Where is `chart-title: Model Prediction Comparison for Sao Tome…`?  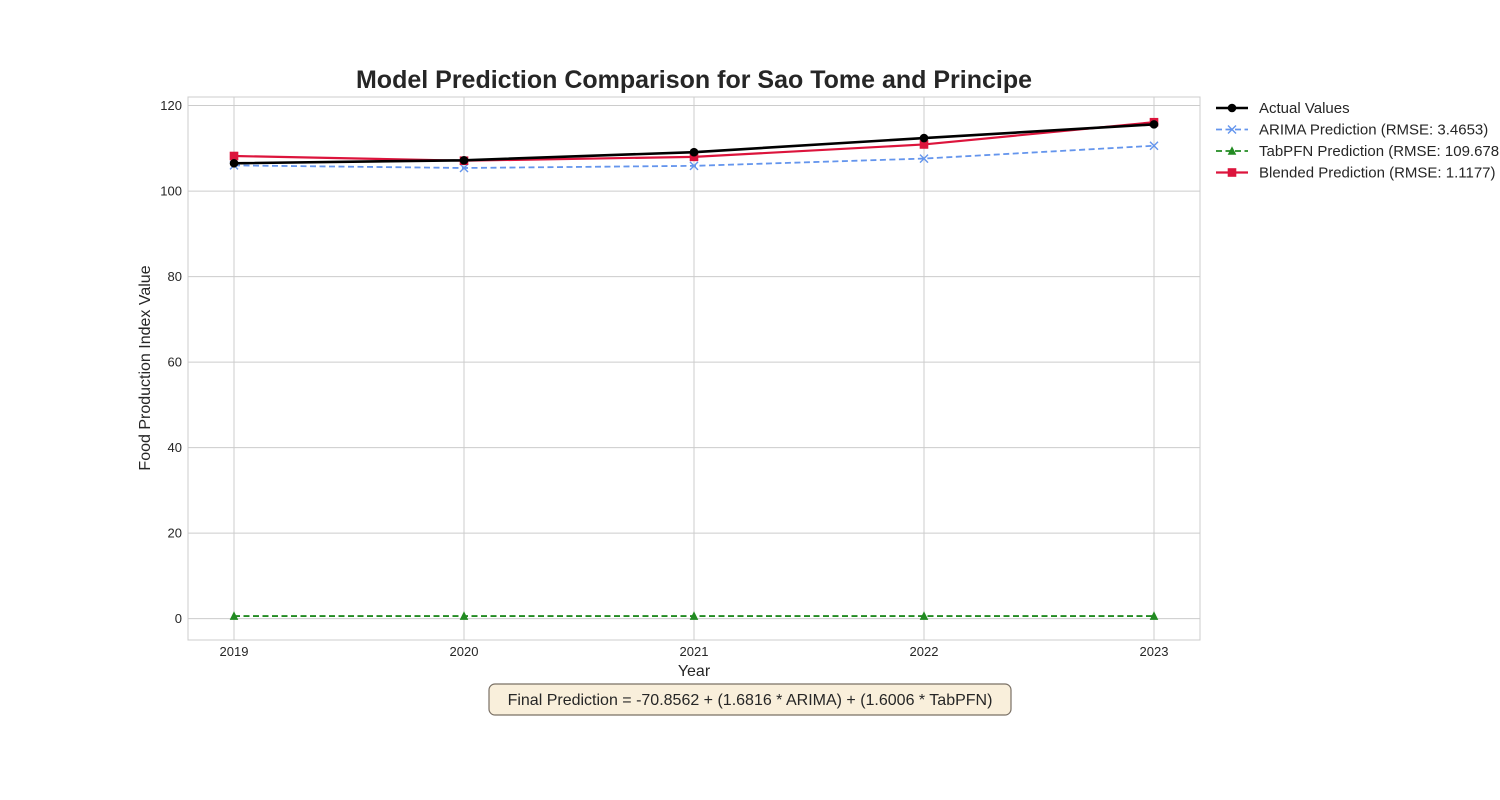
chart-title: Model Prediction Comparison for Sao Tome… is located at coordinates (694, 80).